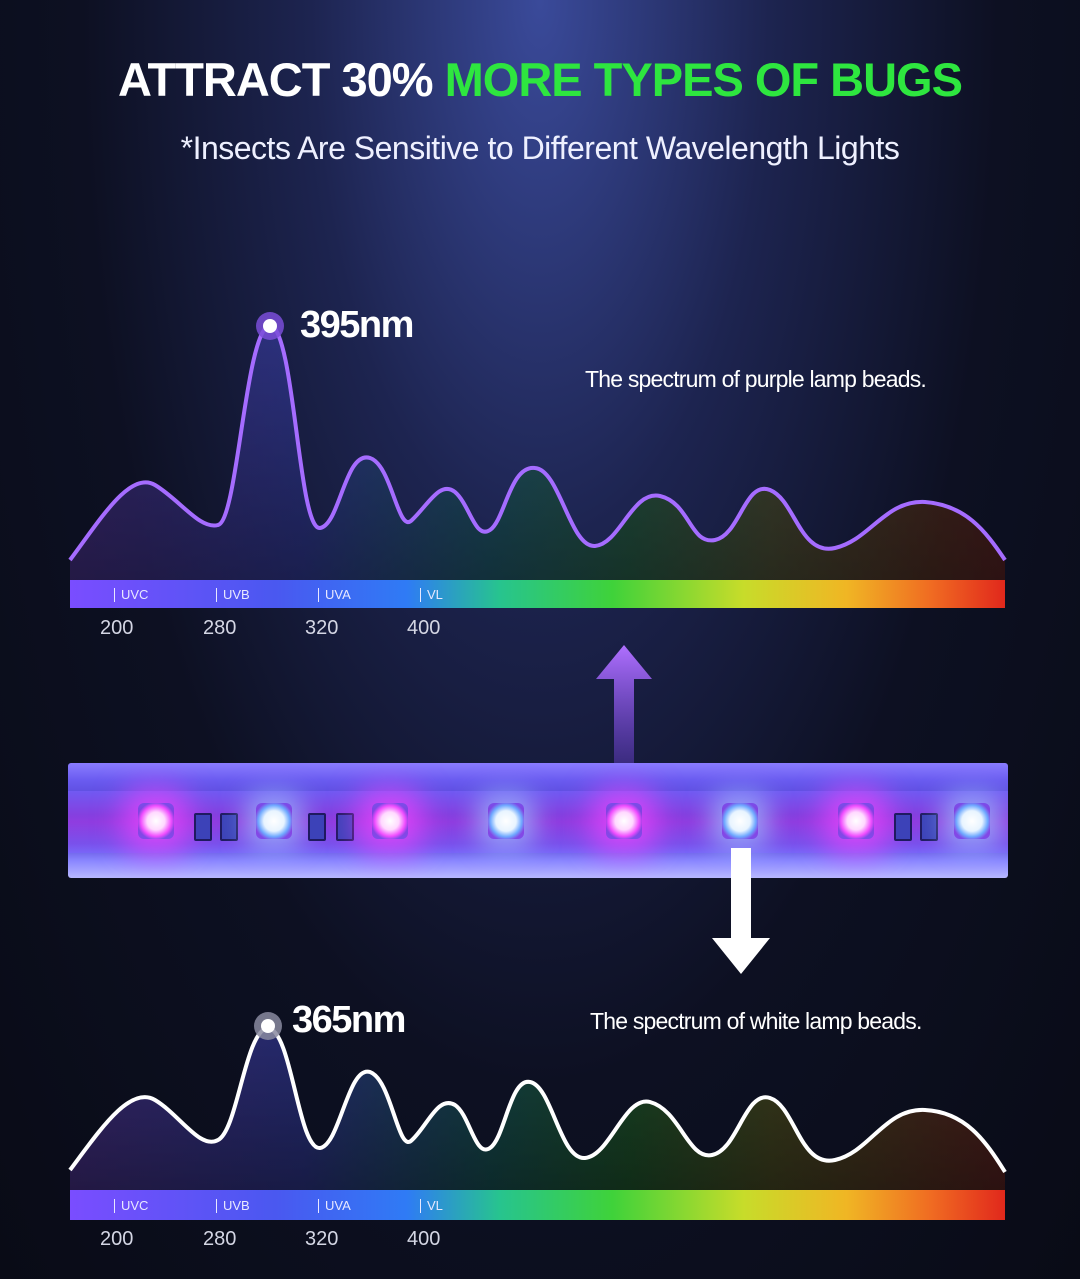 Image resolution: width=1080 pixels, height=1279 pixels. I want to click on white-spectrum-curve, so click(537, 1099).